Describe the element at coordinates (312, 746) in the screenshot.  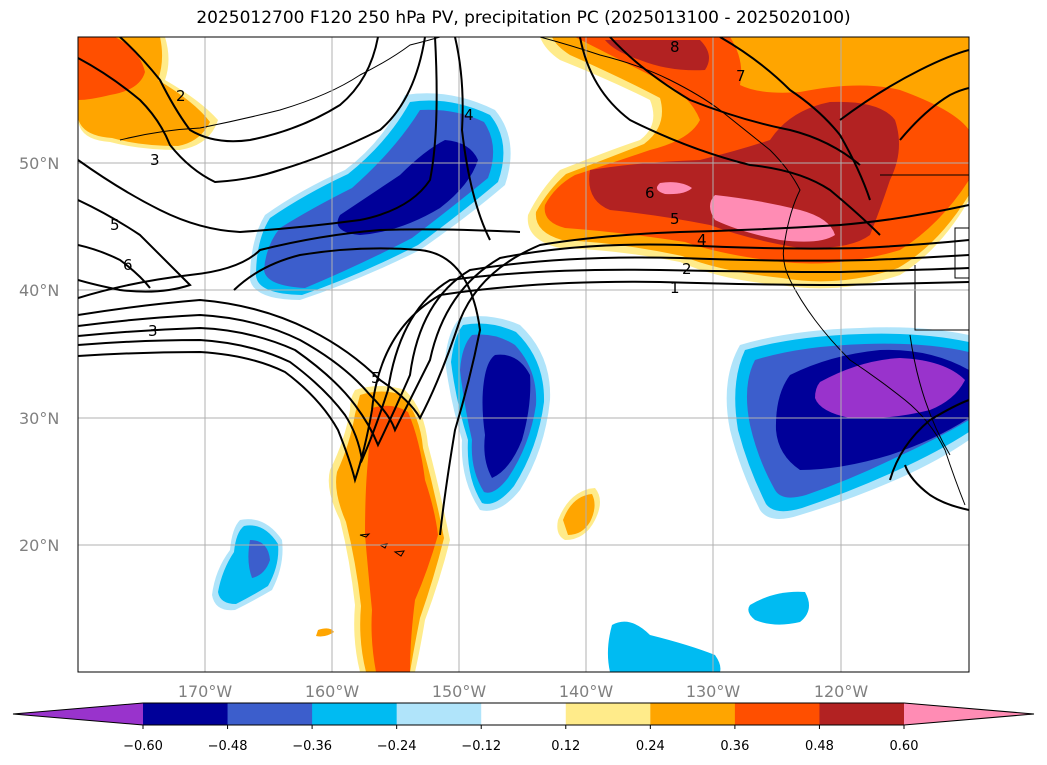
I see `colorbar-tick-label: −0.36` at that location.